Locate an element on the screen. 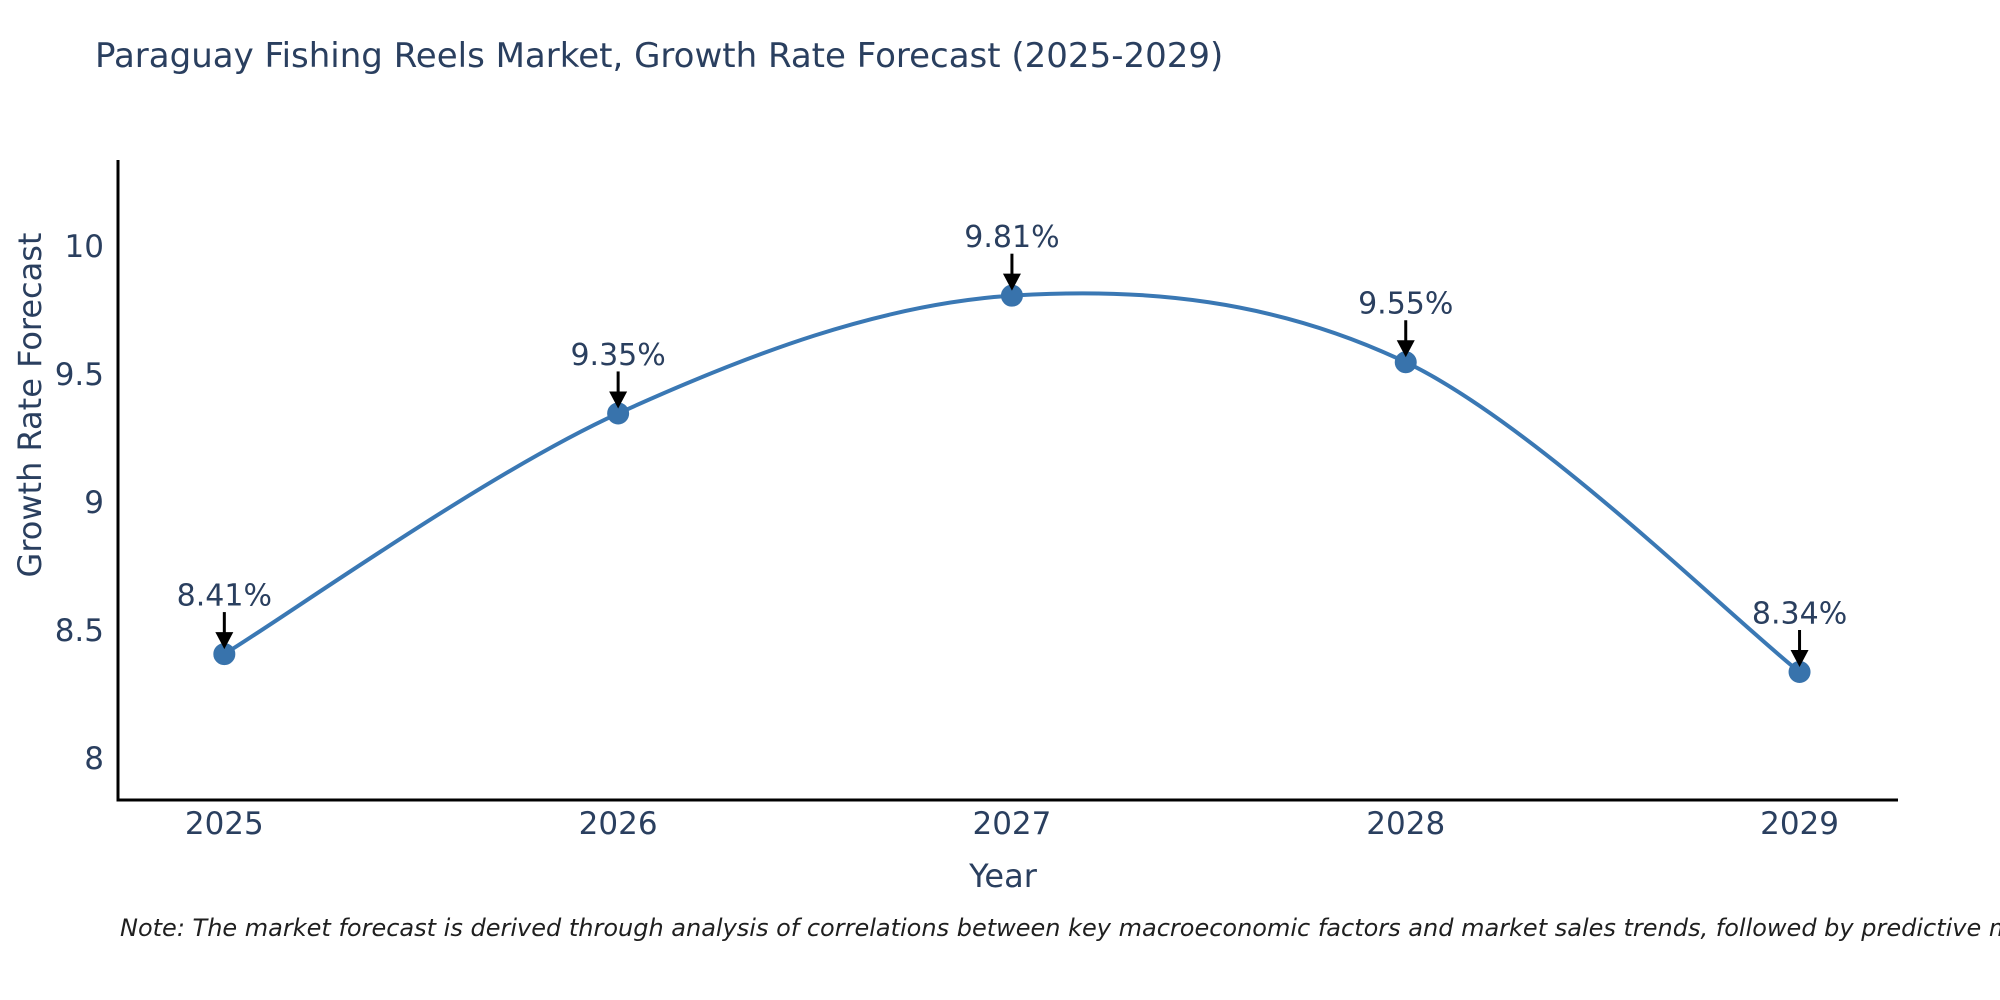 The width and height of the screenshot is (2000, 1000). x-axis-title: Year is located at coordinates (1003, 876).